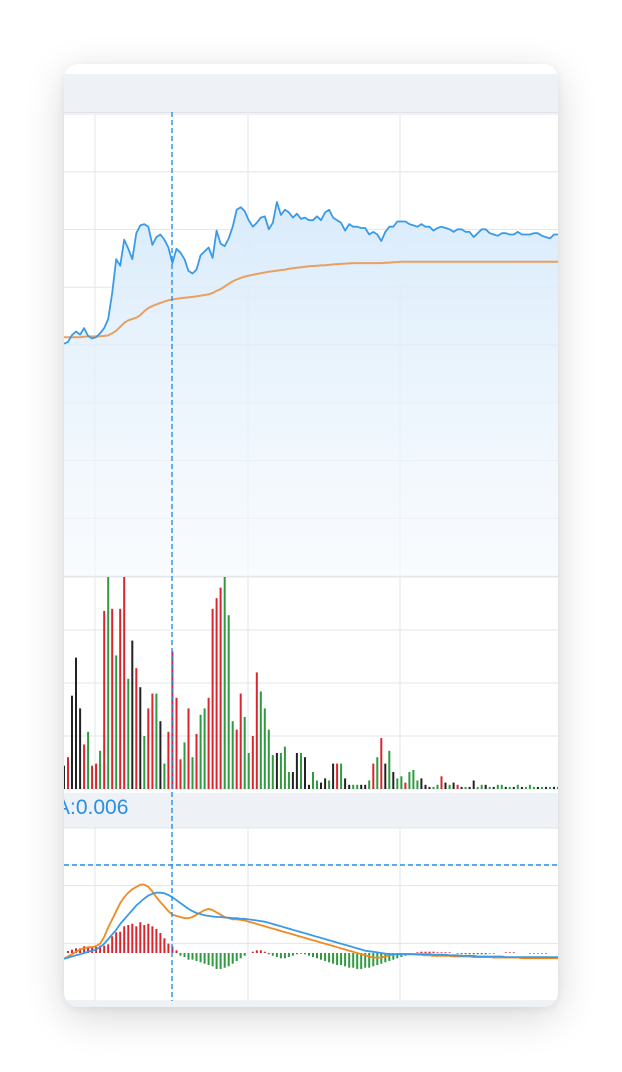 This screenshot has height=1072, width=622. I want to click on header-band, so click(311, 93).